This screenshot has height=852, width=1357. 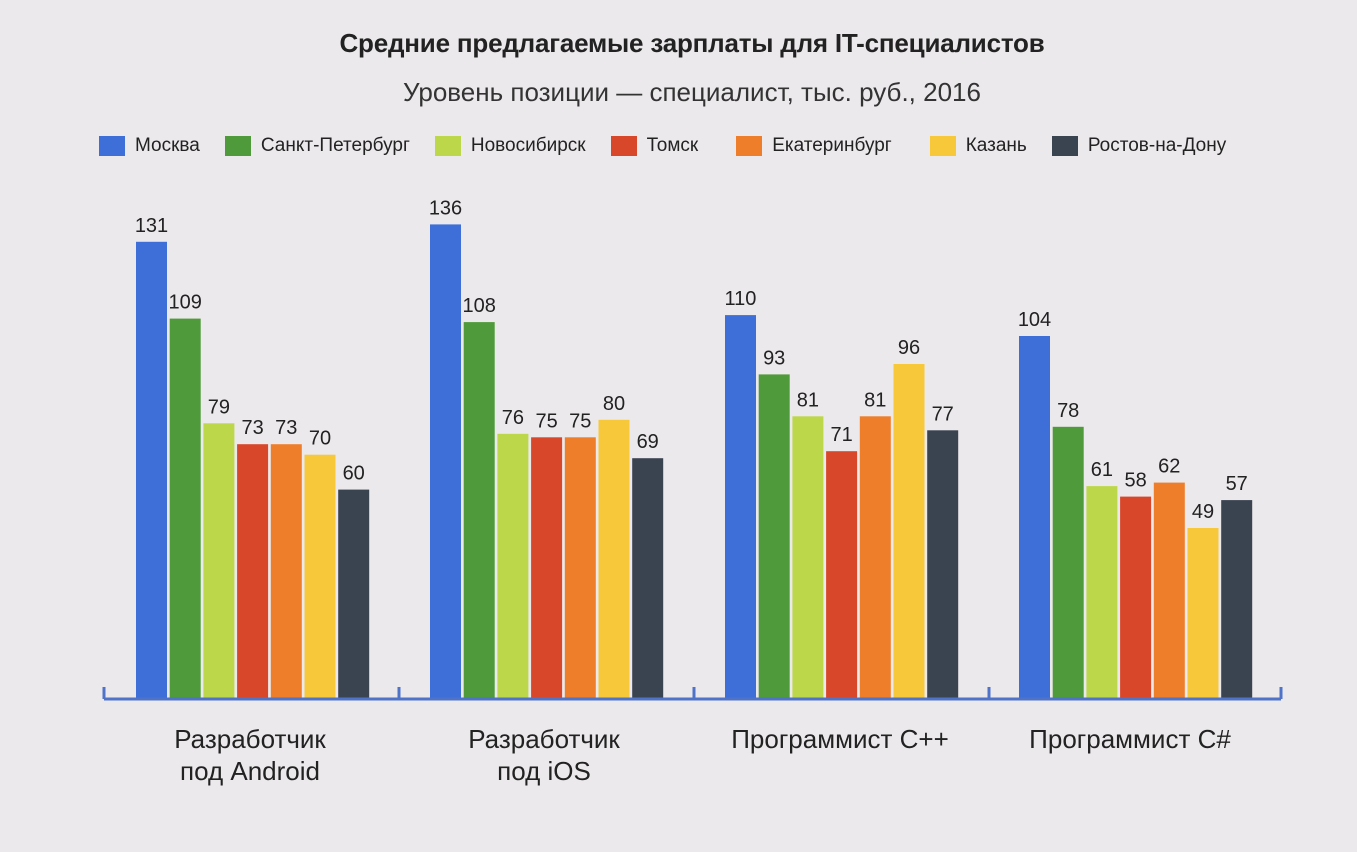 What do you see at coordinates (648, 442) in the screenshot?
I see `bar-value-label: 69` at bounding box center [648, 442].